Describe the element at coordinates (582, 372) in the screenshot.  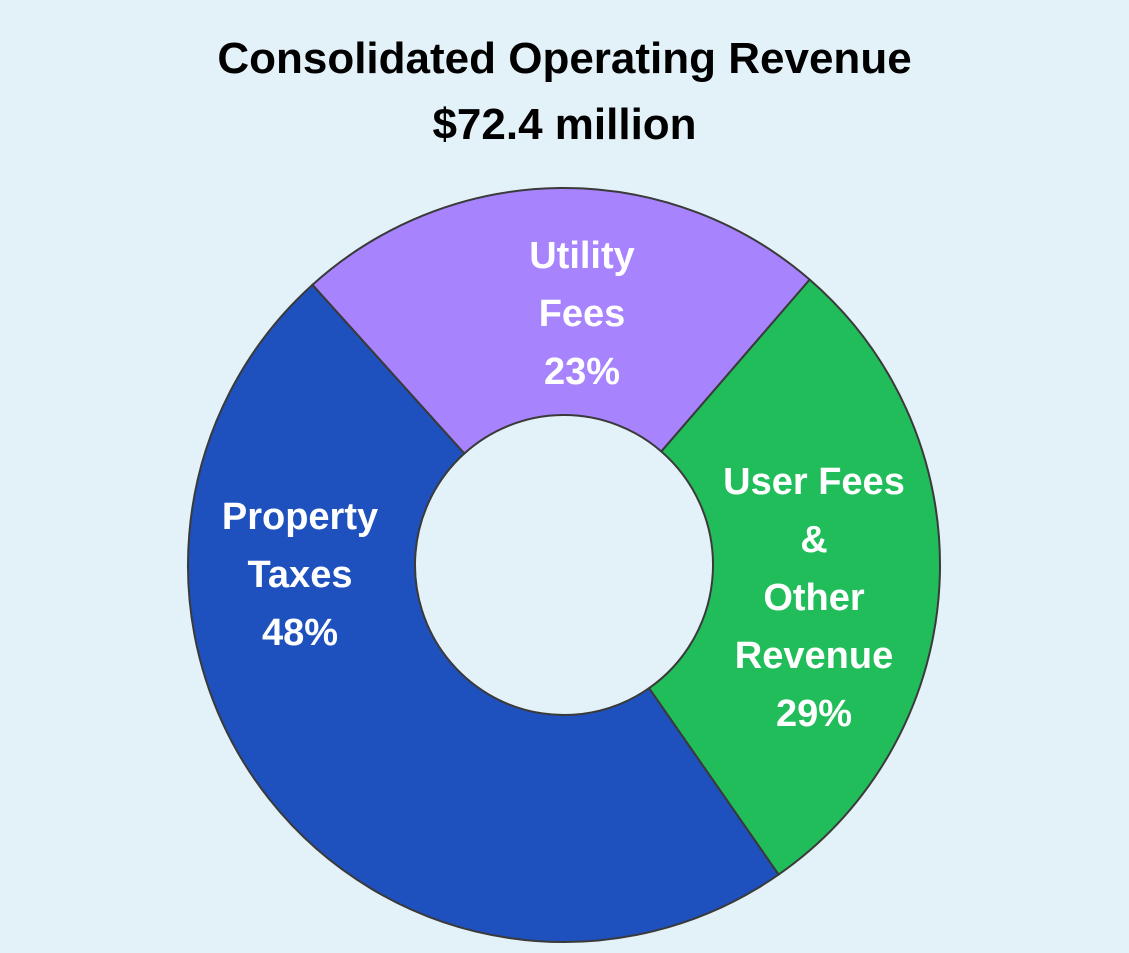
I see `slice-label-utility-line-2: 23%` at that location.